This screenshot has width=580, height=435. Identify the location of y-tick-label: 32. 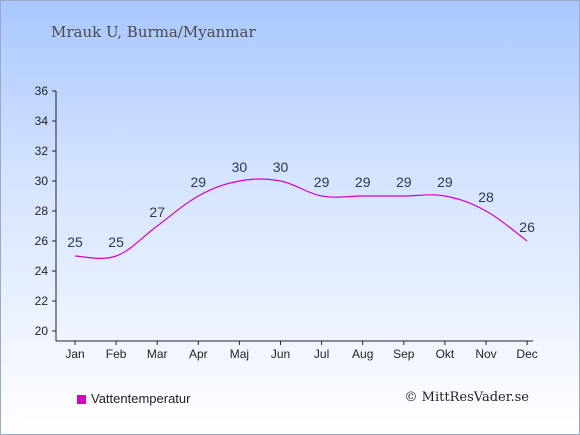
(42, 151).